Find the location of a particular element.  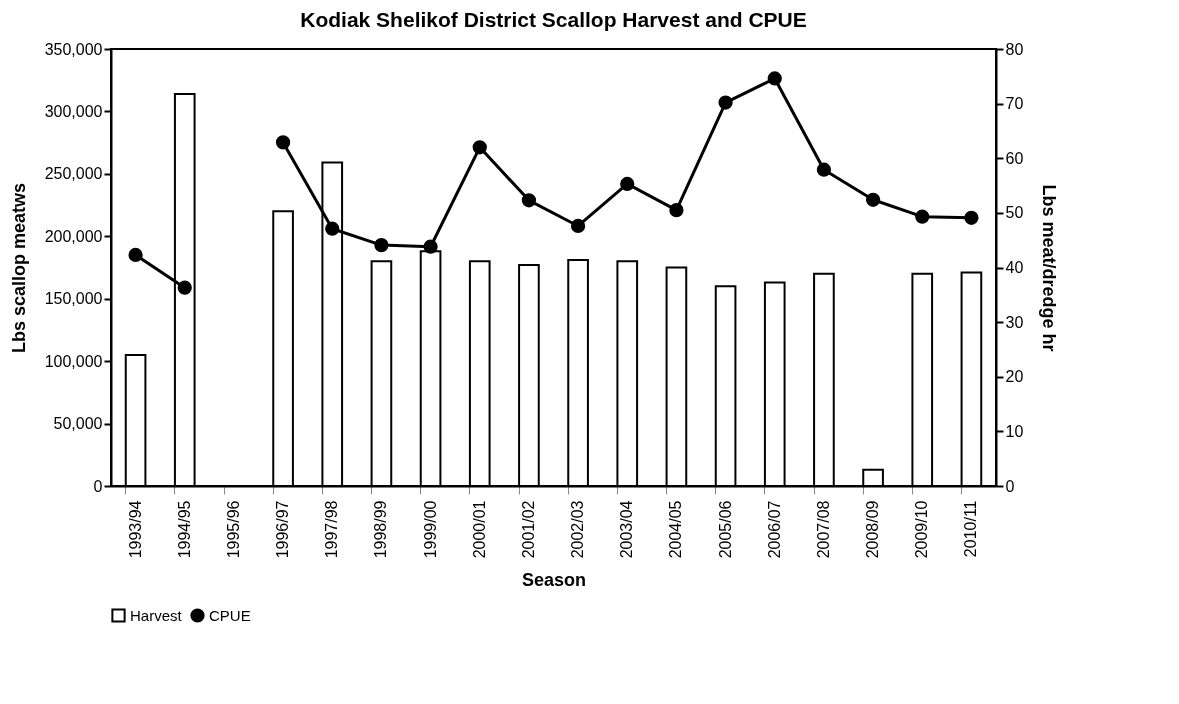

y2-tick-label: 70 is located at coordinates (1014, 104).